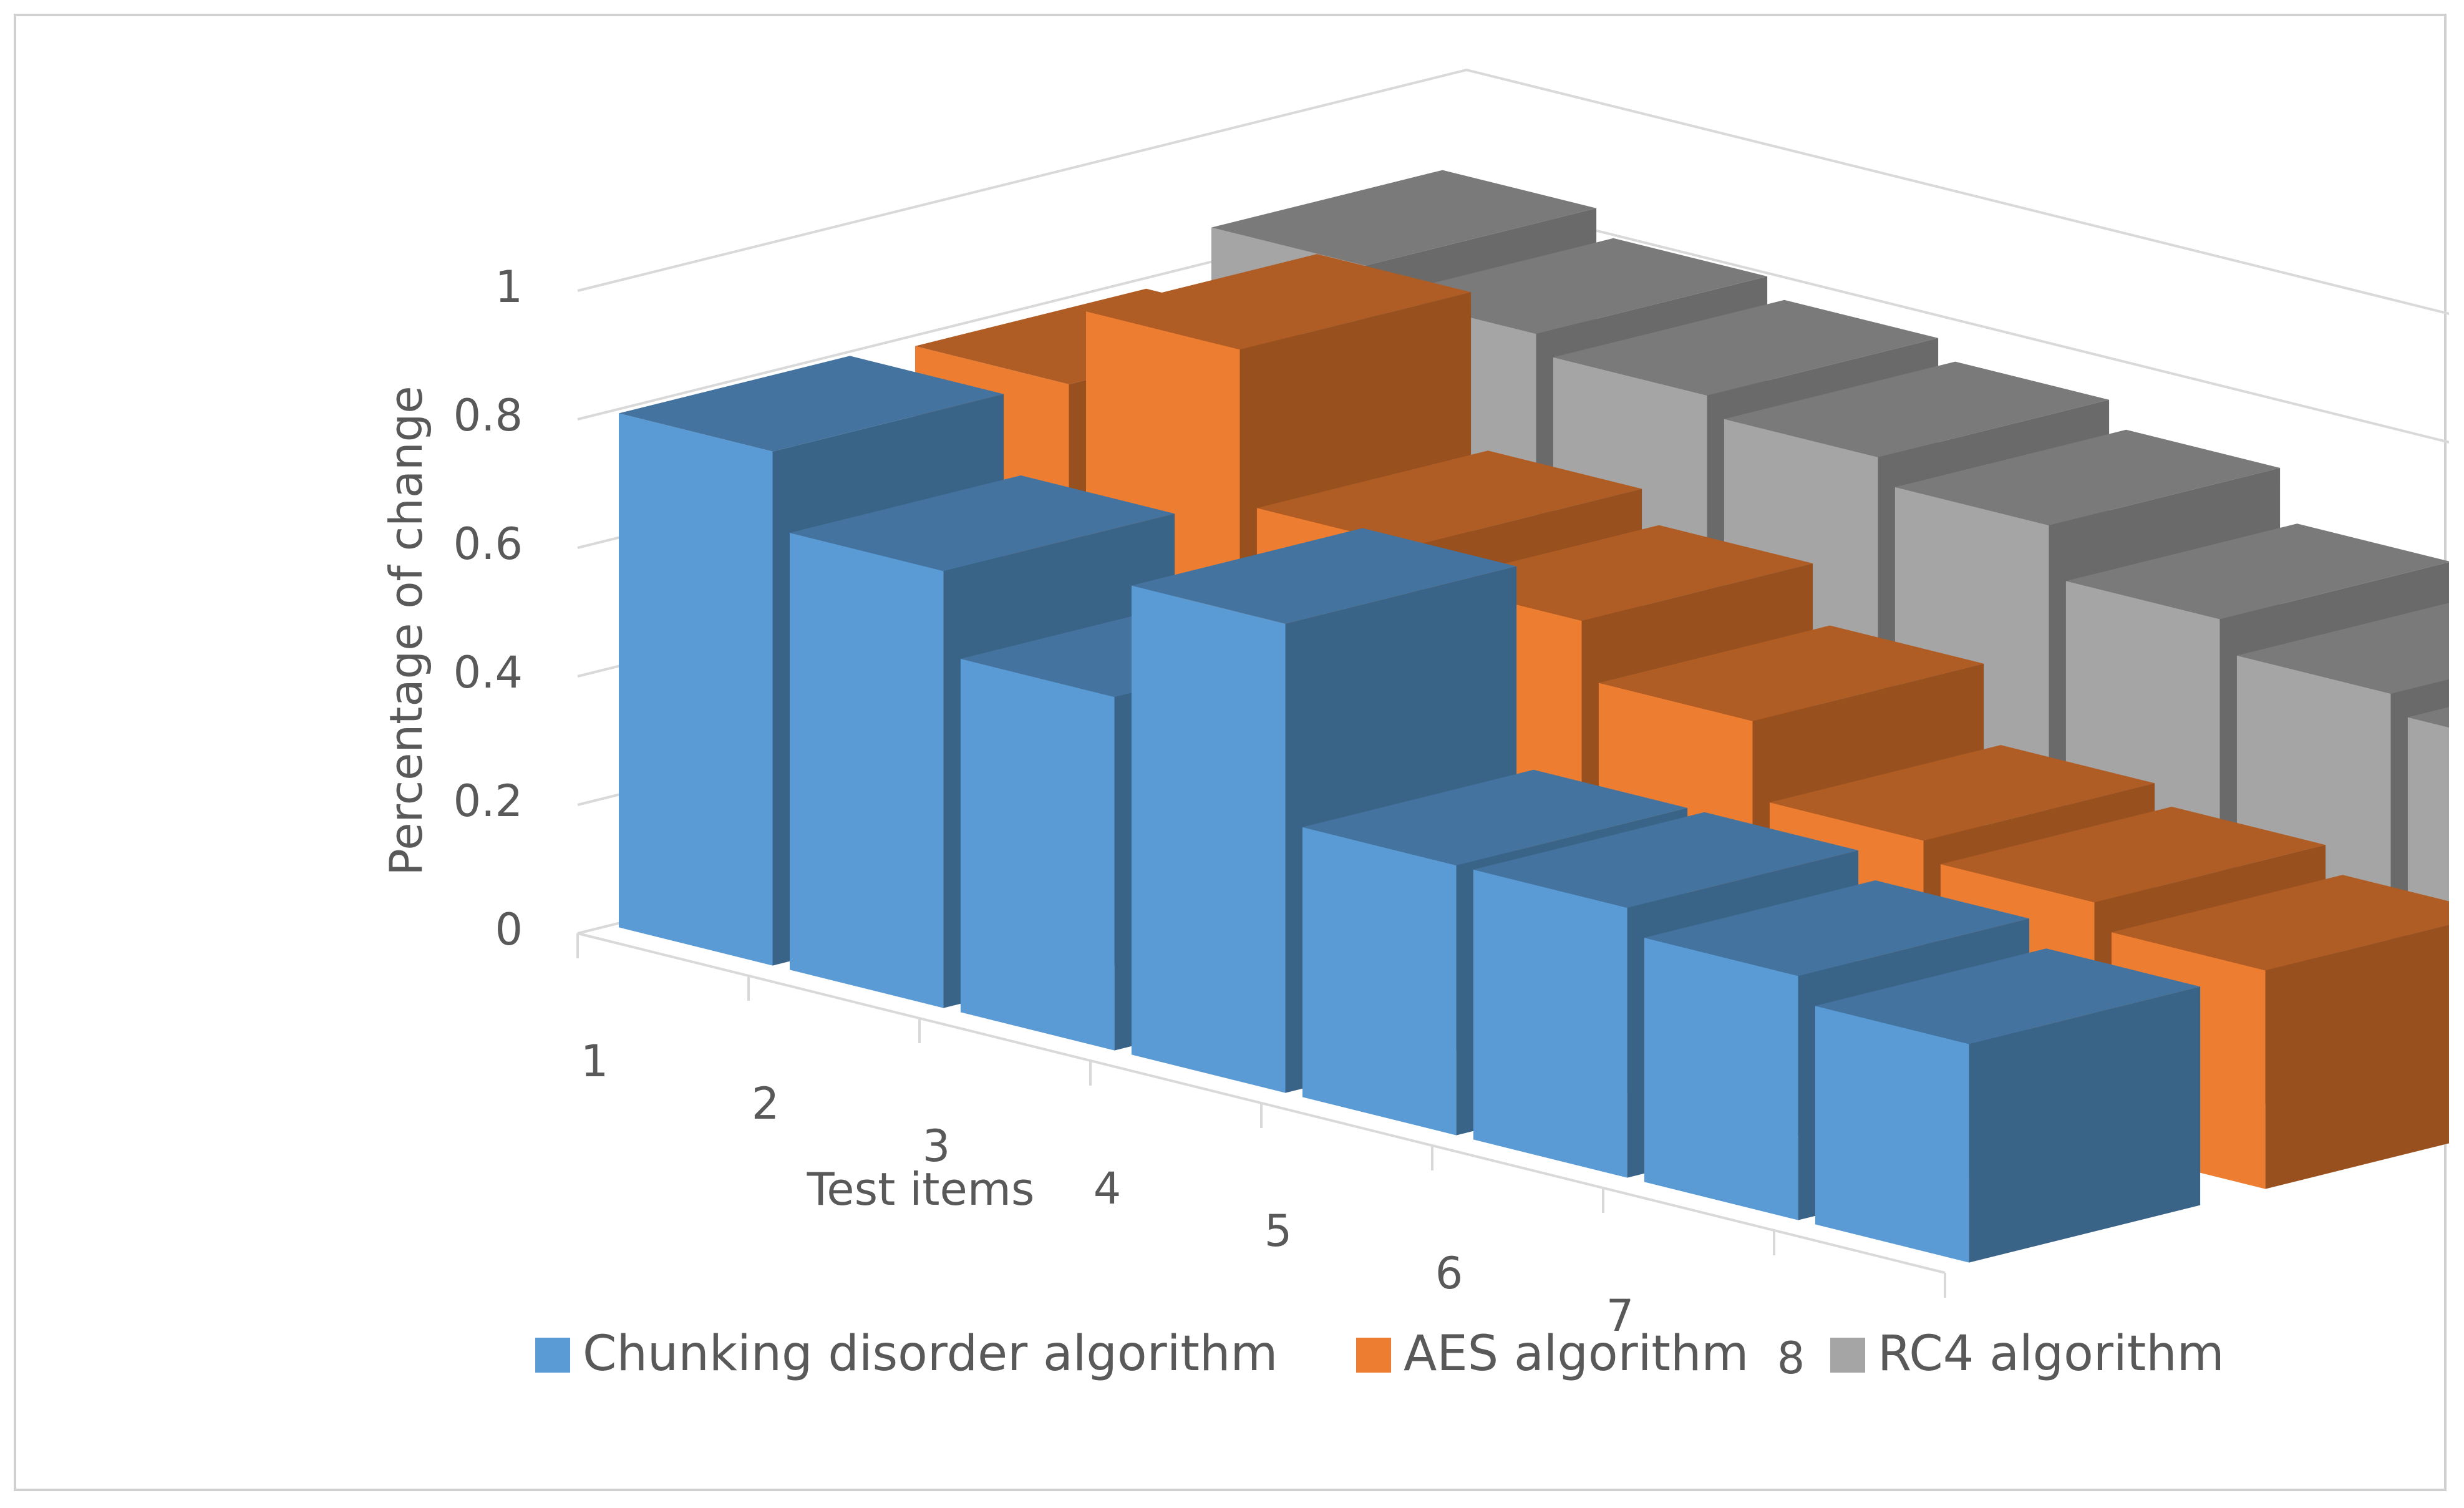  I want to click on legend-label-aes: AES algorithm, so click(1576, 1354).